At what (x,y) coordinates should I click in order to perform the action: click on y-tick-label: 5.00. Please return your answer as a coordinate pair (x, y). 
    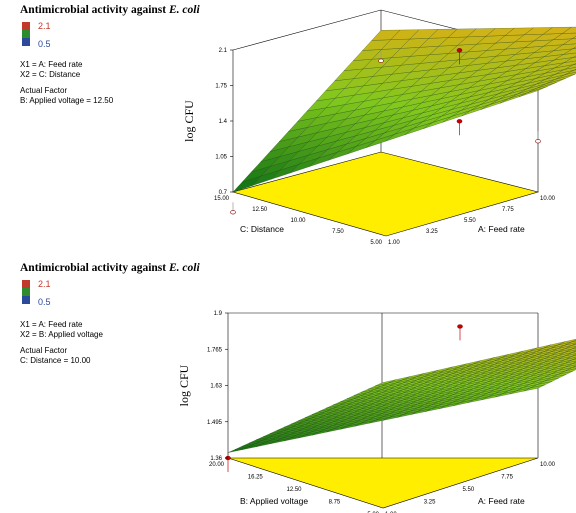
    Looking at the image, I should click on (376, 243).